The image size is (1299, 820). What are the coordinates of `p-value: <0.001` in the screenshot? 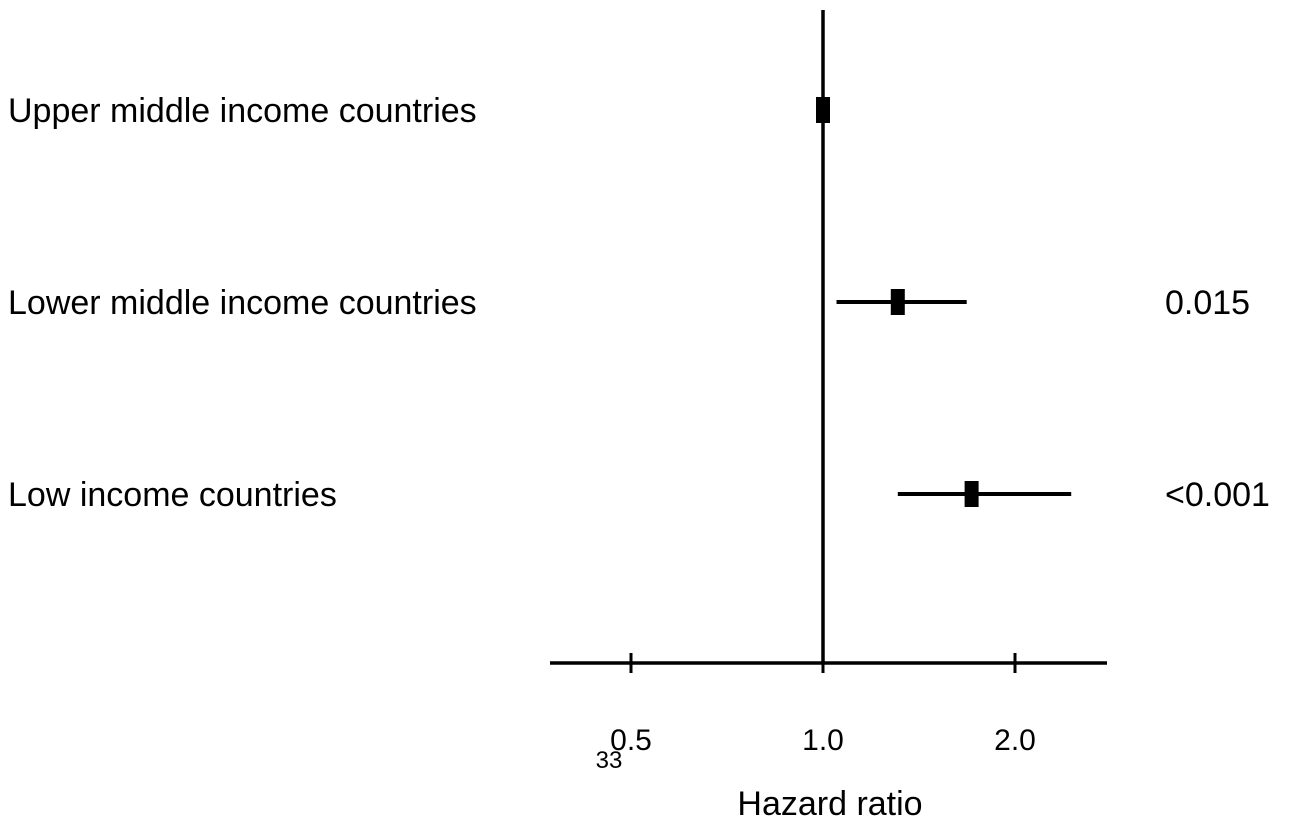 It's located at (1217, 495).